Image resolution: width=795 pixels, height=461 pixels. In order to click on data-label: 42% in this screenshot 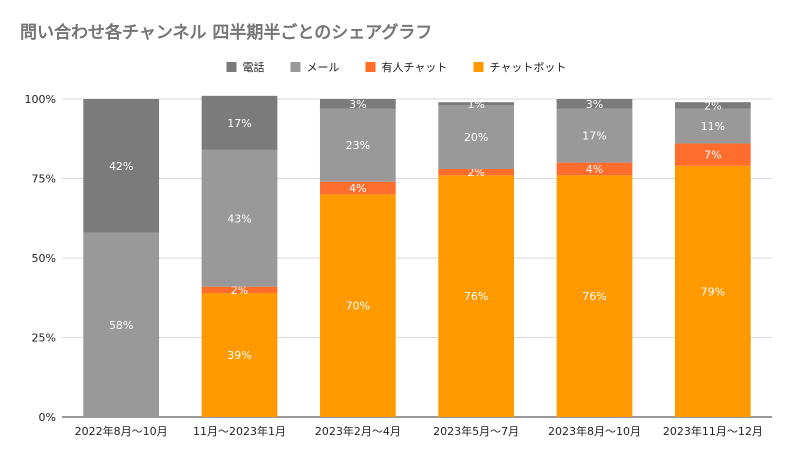, I will do `click(121, 166)`.